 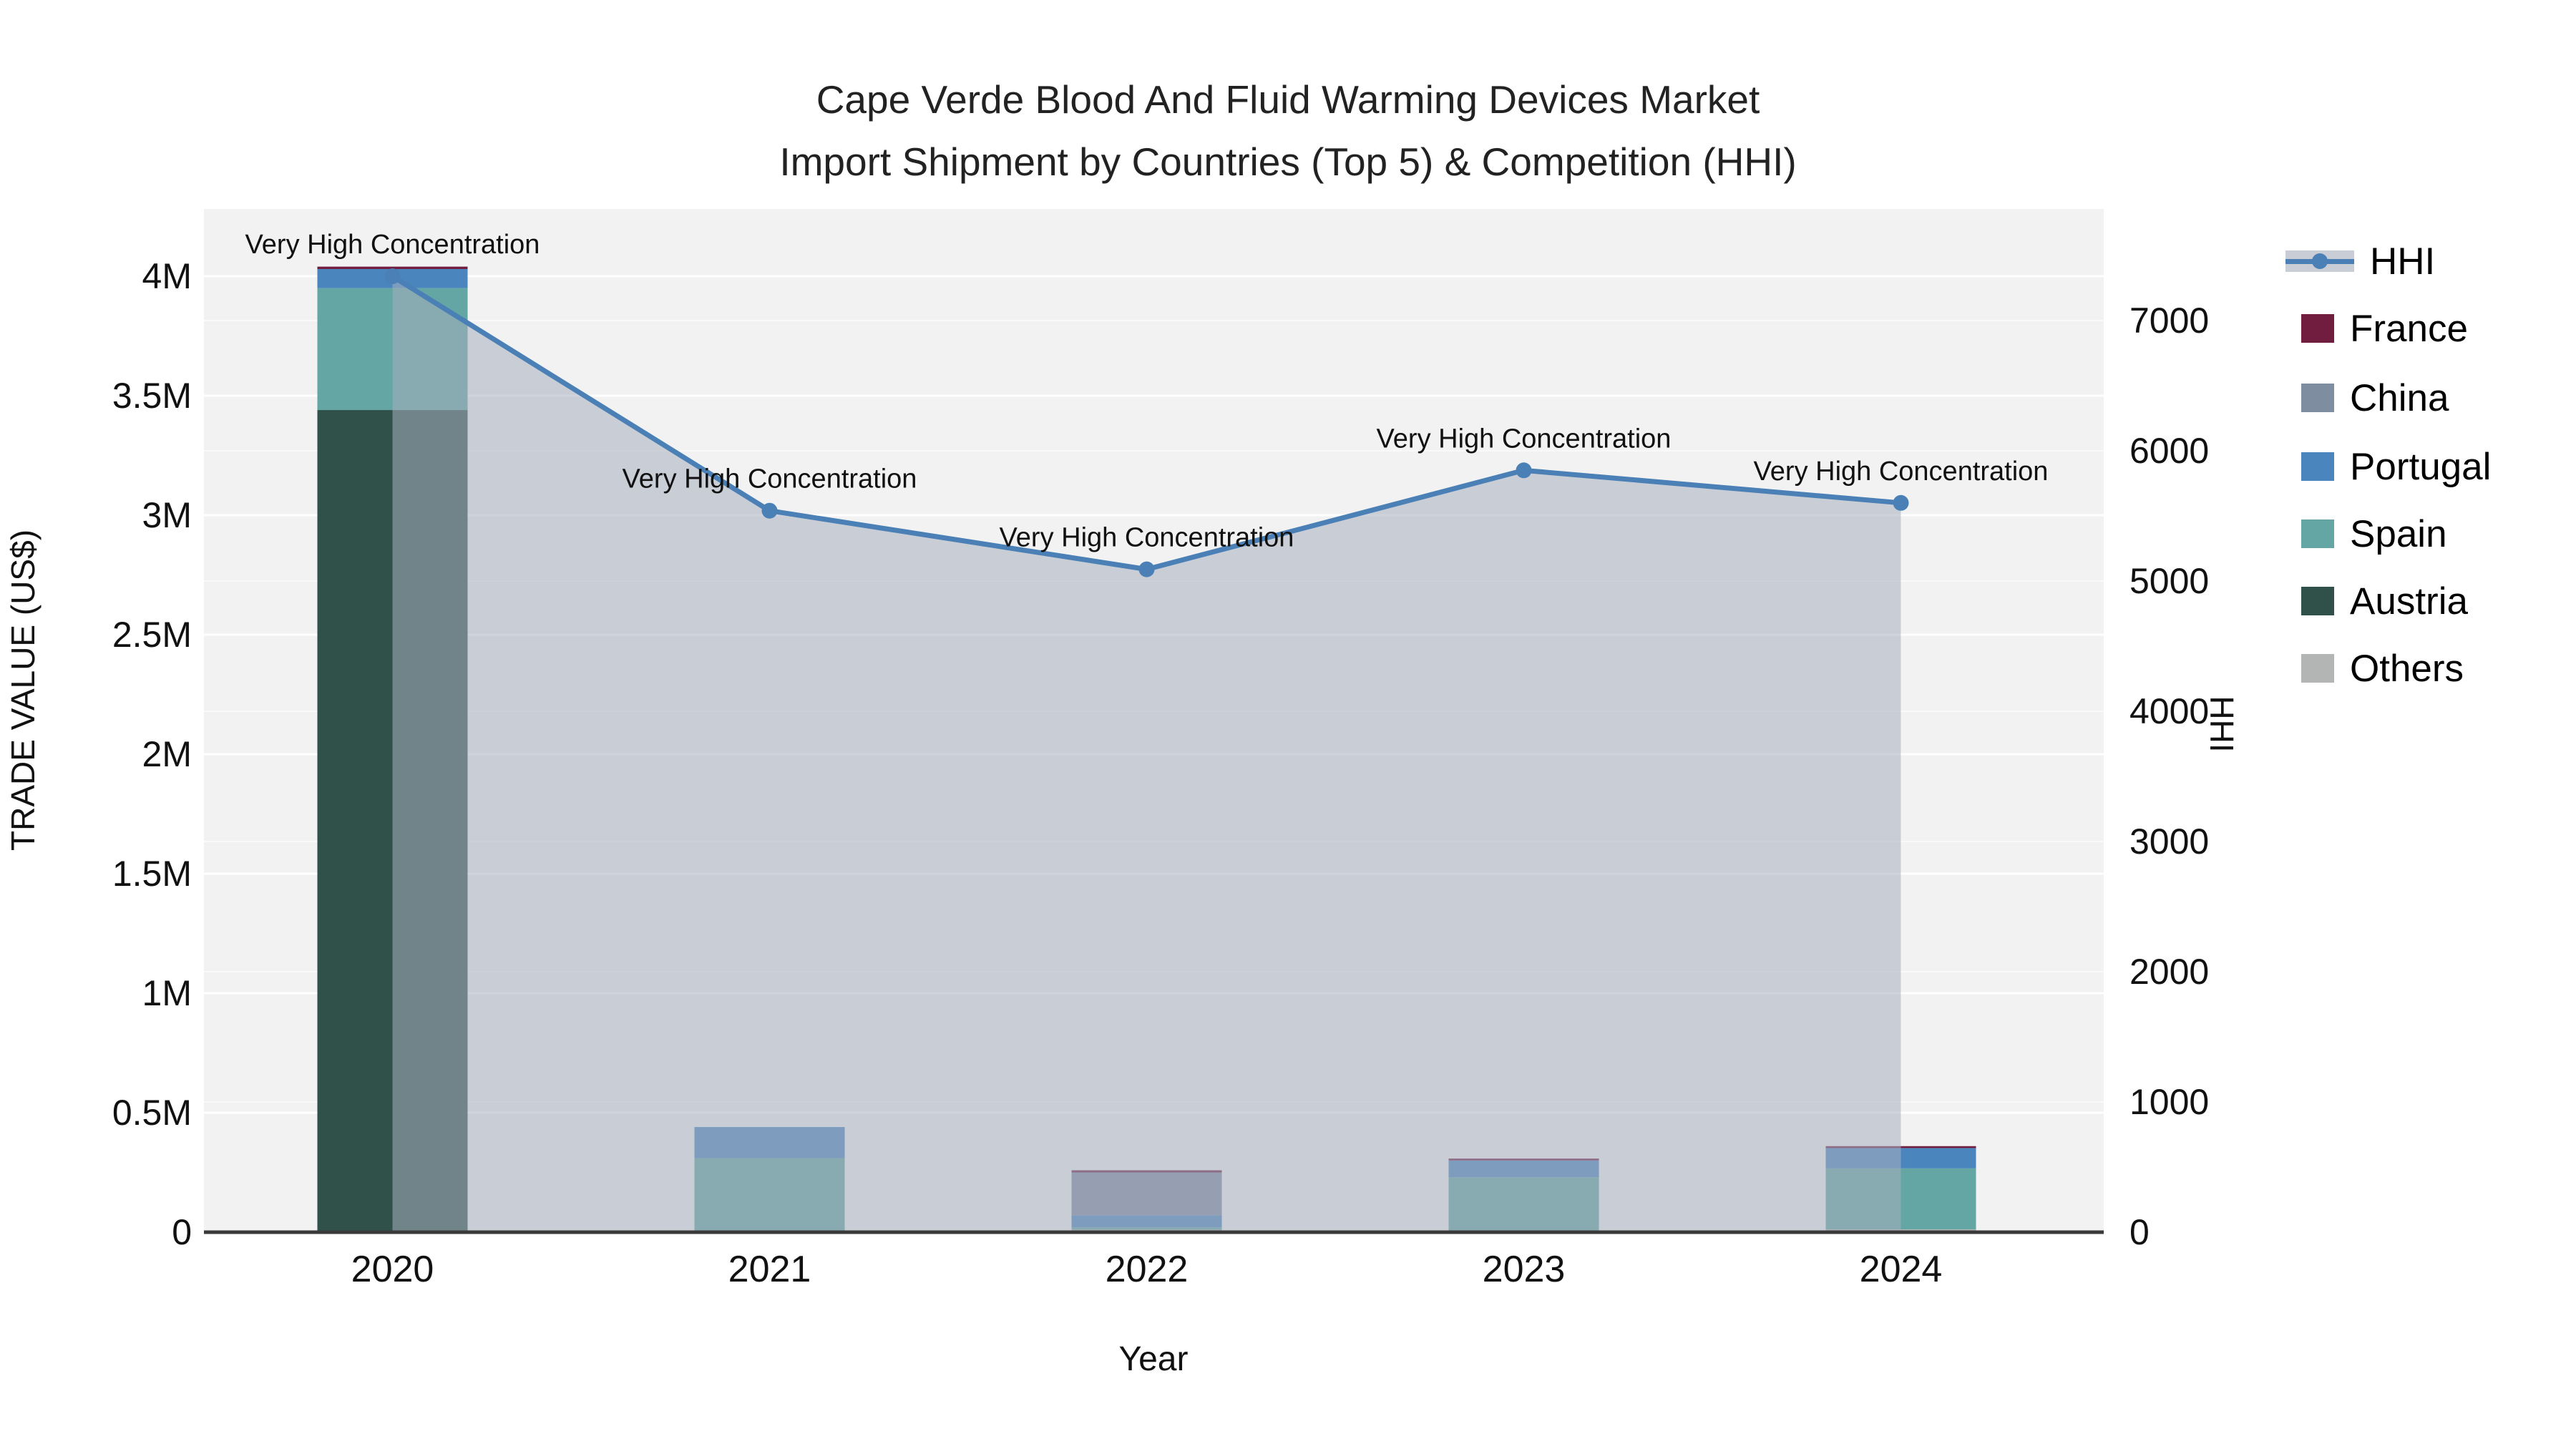 I want to click on right-axis-tick-0: 0, so click(x=2139, y=1232).